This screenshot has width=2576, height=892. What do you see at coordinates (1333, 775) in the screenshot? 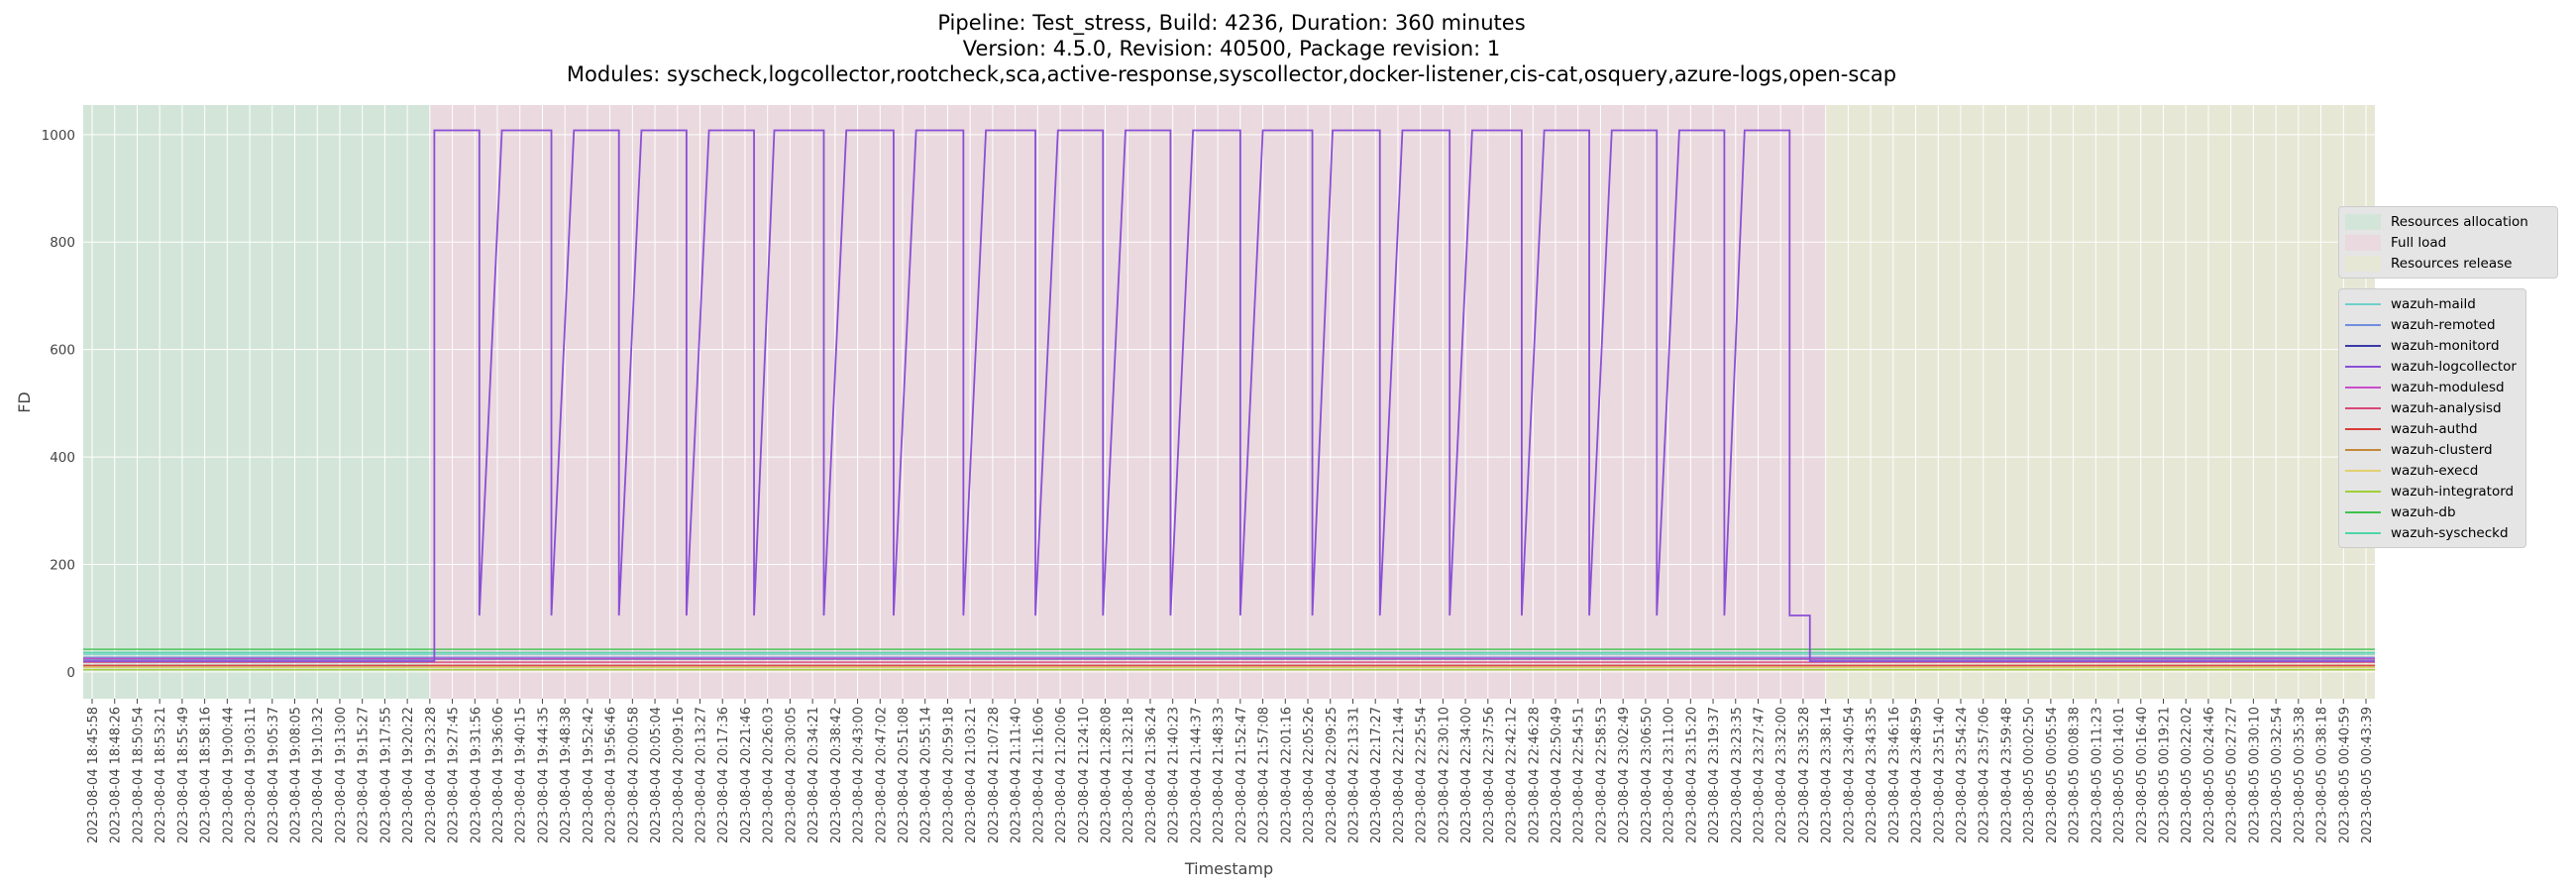
I see `x-tick-label: 2023-08-04 22:09:25` at bounding box center [1333, 775].